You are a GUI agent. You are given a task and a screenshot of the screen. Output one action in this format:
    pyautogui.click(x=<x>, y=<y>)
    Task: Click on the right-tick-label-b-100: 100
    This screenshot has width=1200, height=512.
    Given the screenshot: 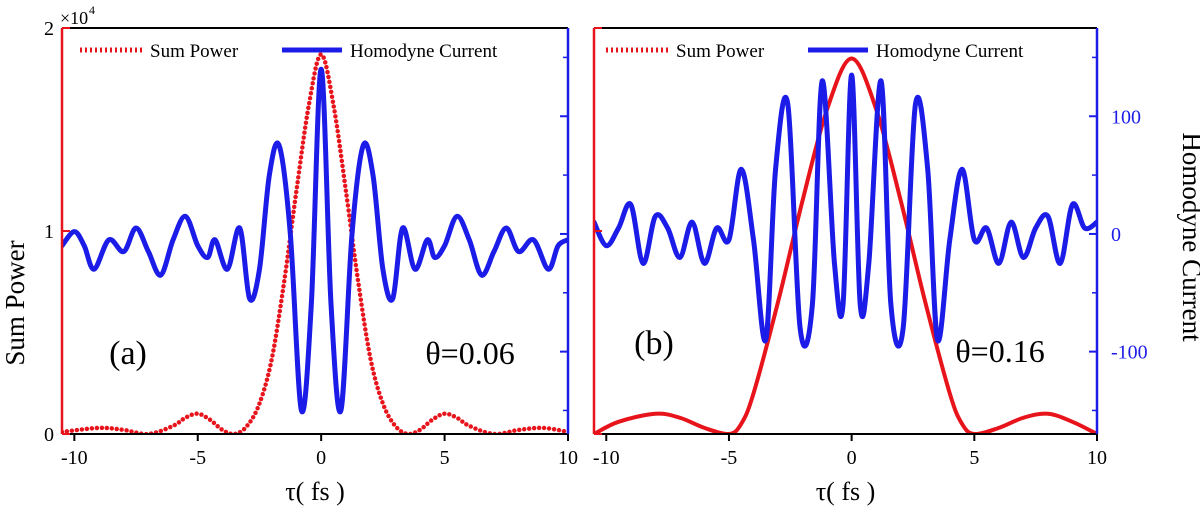 What is the action you would take?
    pyautogui.click(x=1126, y=117)
    